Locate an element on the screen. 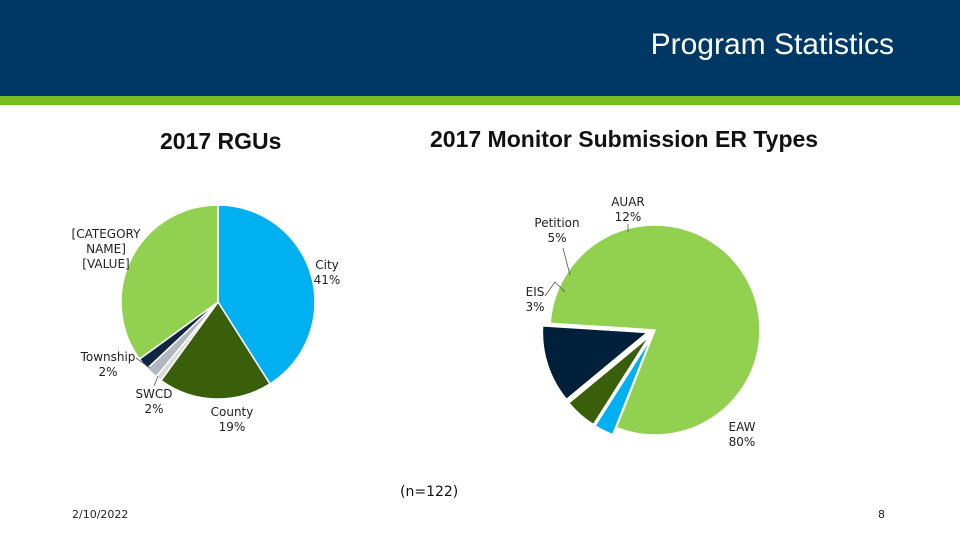 Image resolution: width=960 pixels, height=540 pixels. er-leader-petition is located at coordinates (566, 261).